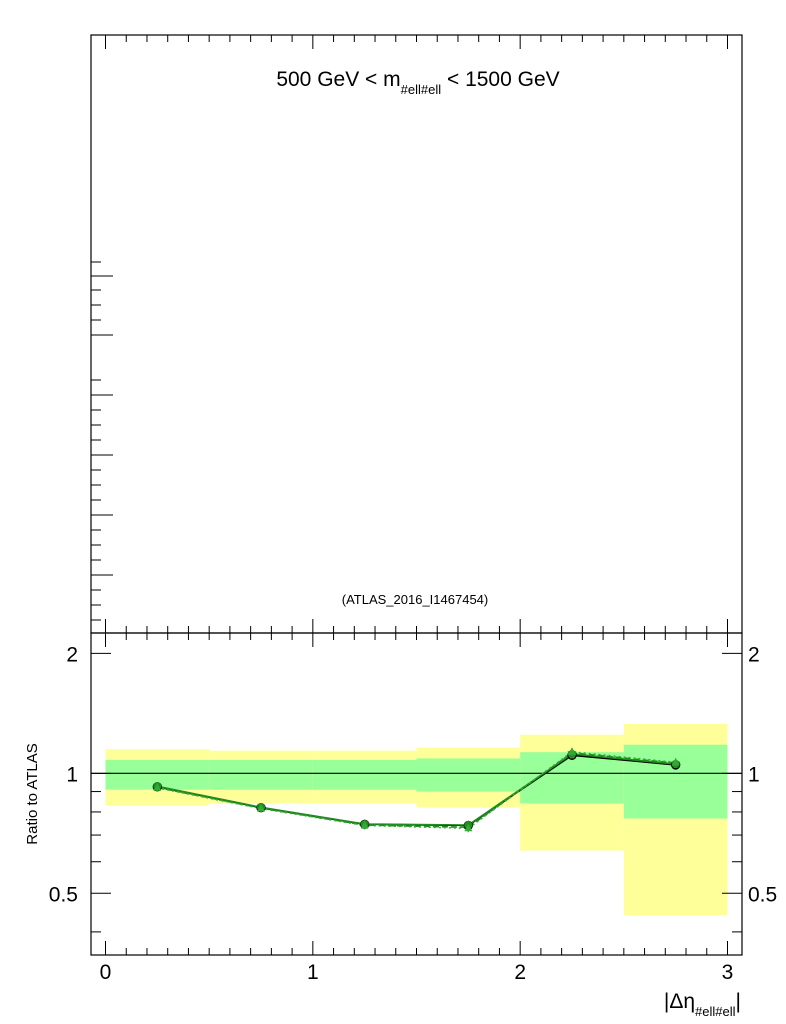  I want to click on series-markers, so click(416, 790).